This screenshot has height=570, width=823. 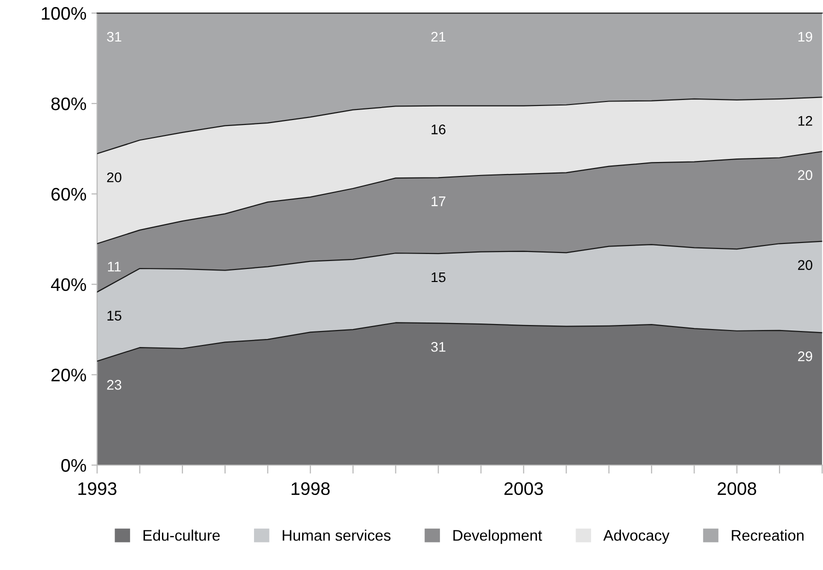 What do you see at coordinates (805, 356) in the screenshot?
I see `data-label: 29` at bounding box center [805, 356].